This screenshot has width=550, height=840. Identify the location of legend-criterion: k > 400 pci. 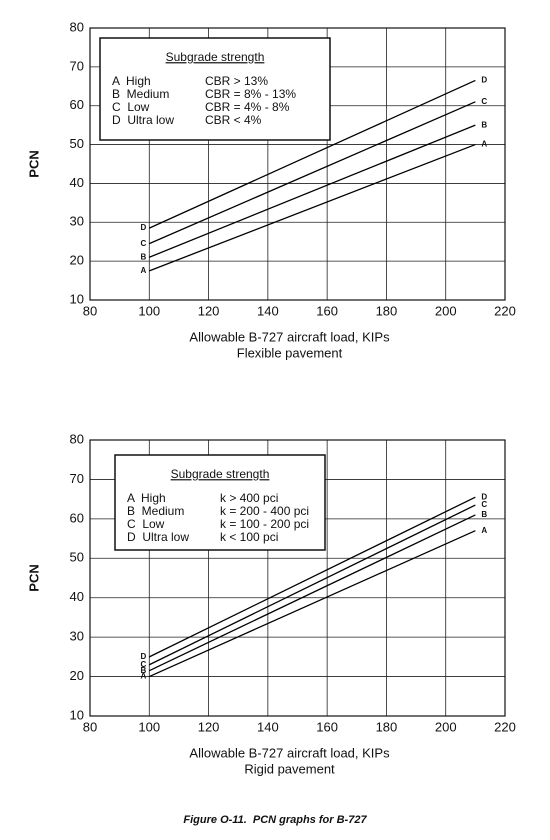
(249, 498).